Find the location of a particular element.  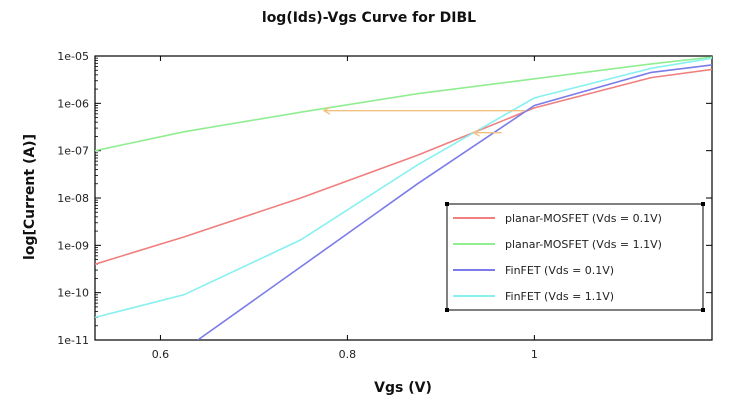

legend-label-1: planar-MOSFET (Vds = 0.1V) is located at coordinates (583, 218).